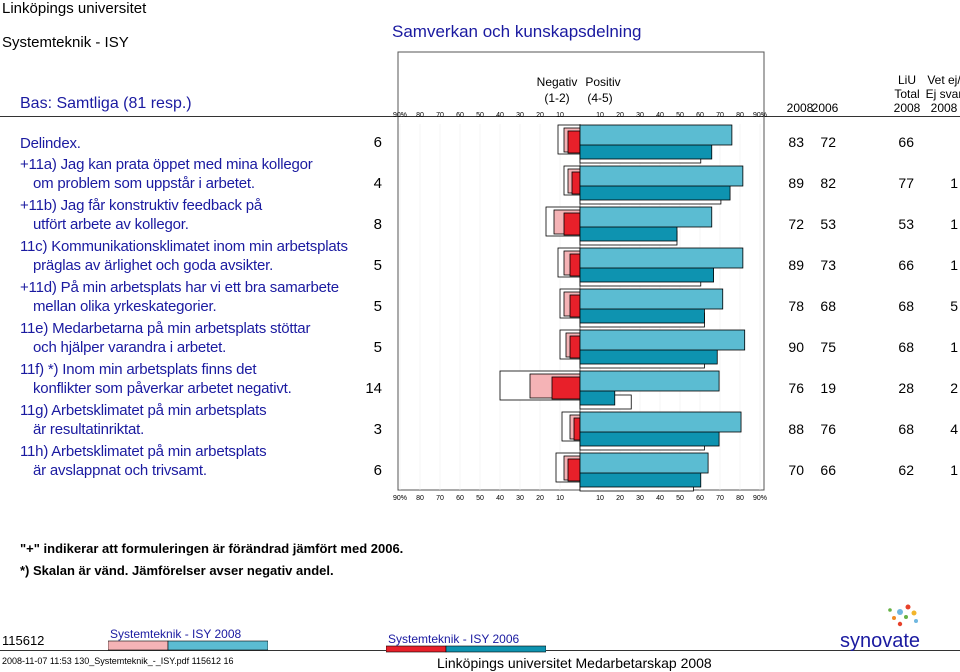  What do you see at coordinates (600, 98) in the screenshot?
I see `pos-range: (4-5)` at bounding box center [600, 98].